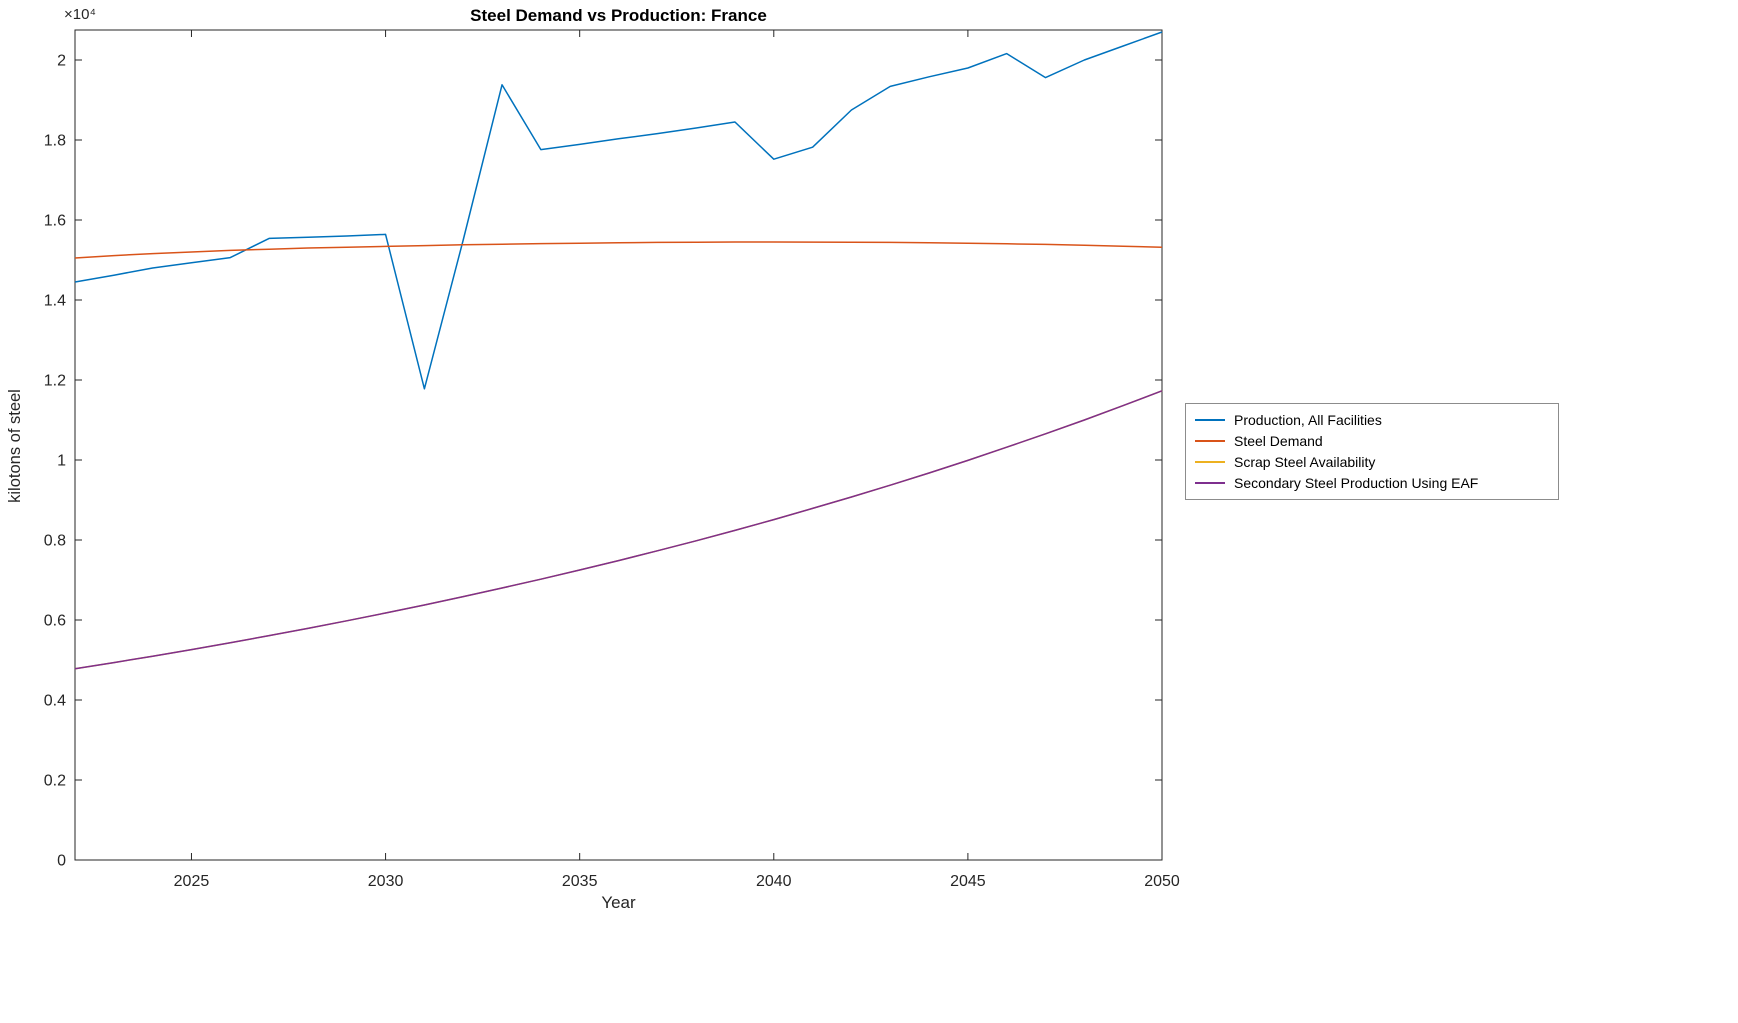 The image size is (1738, 1023). Describe the element at coordinates (1305, 461) in the screenshot. I see `legend-label: Scrap Steel Availability` at that location.